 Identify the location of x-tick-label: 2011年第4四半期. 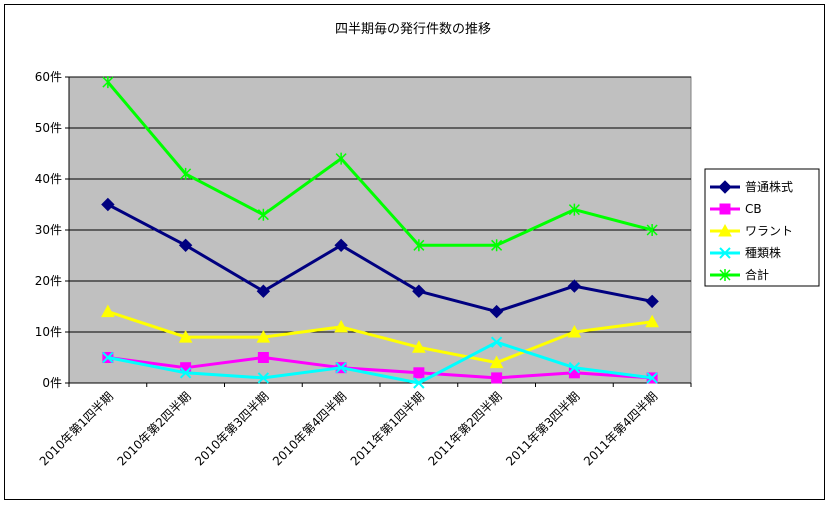
(620, 428).